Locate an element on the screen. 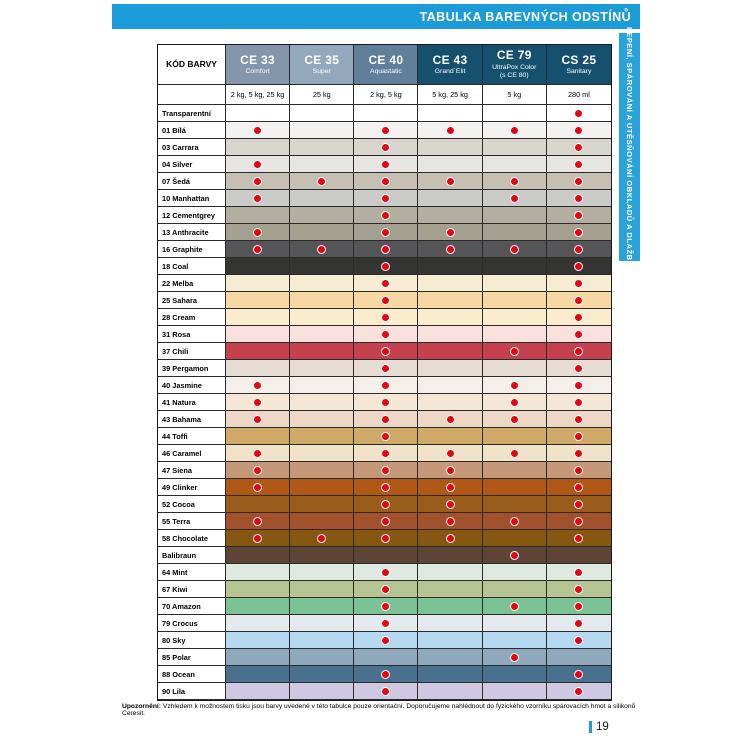  product-header-ce-35: CE 35 Super is located at coordinates (322, 65).